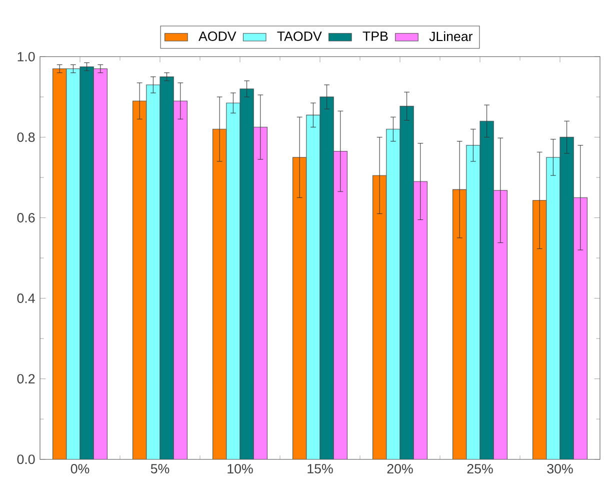 The image size is (608, 494). What do you see at coordinates (320, 469) in the screenshot?
I see `x-tick-label: 15%` at bounding box center [320, 469].